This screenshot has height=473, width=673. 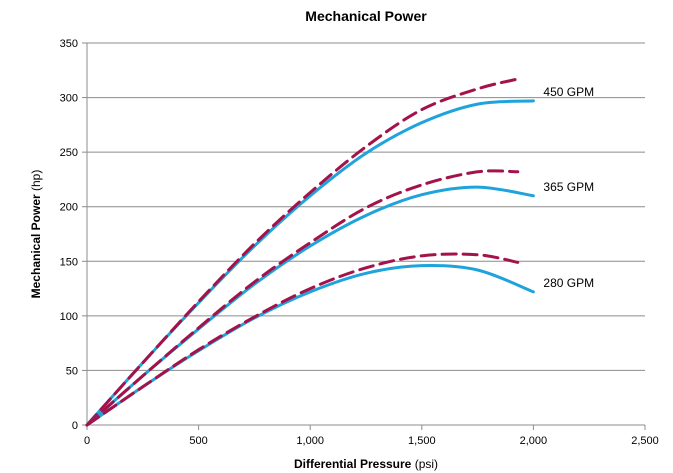 I want to click on y-tick-label-250: 250, so click(x=69, y=153).